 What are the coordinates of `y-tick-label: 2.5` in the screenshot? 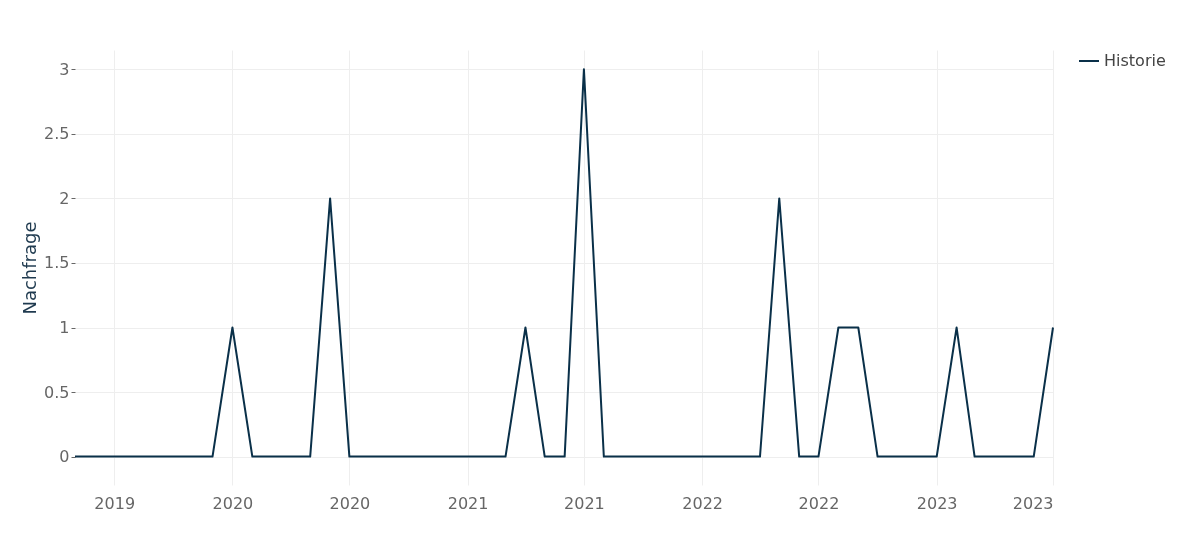 It's located at (57, 134).